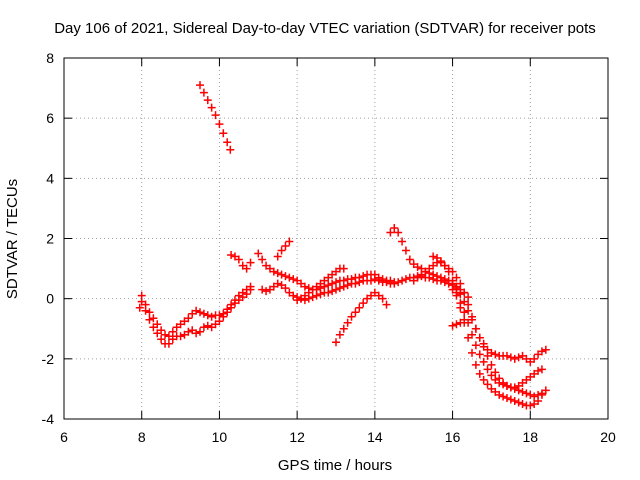  What do you see at coordinates (220, 437) in the screenshot?
I see `x-tick-label: 10` at bounding box center [220, 437].